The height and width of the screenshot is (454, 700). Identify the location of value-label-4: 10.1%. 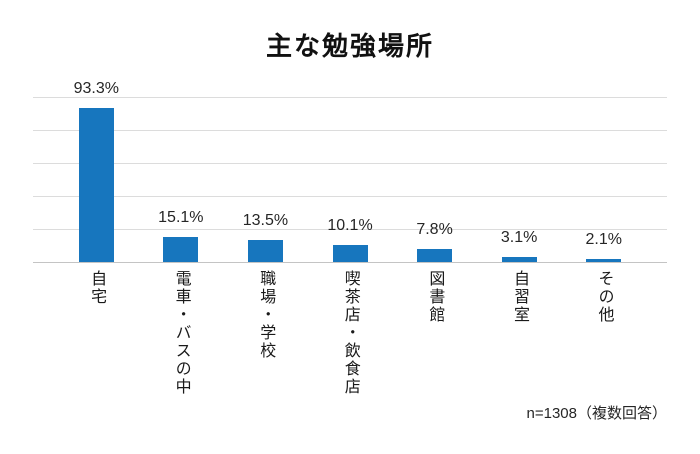
(350, 225).